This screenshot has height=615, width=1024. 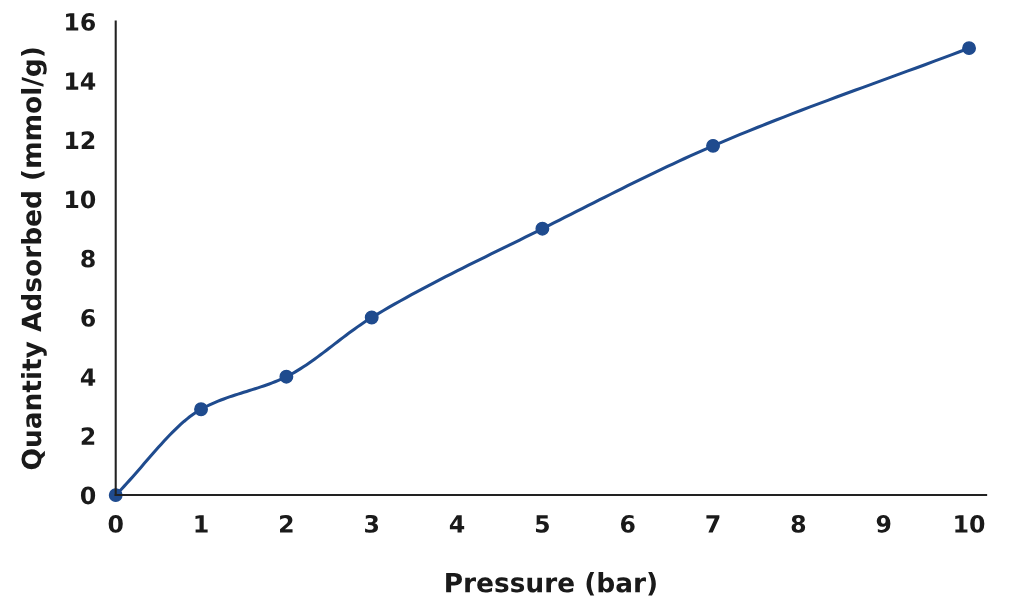 What do you see at coordinates (34, 259) in the screenshot?
I see `y-axis-title: Quantity Adsorbed (mmol/g)` at bounding box center [34, 259].